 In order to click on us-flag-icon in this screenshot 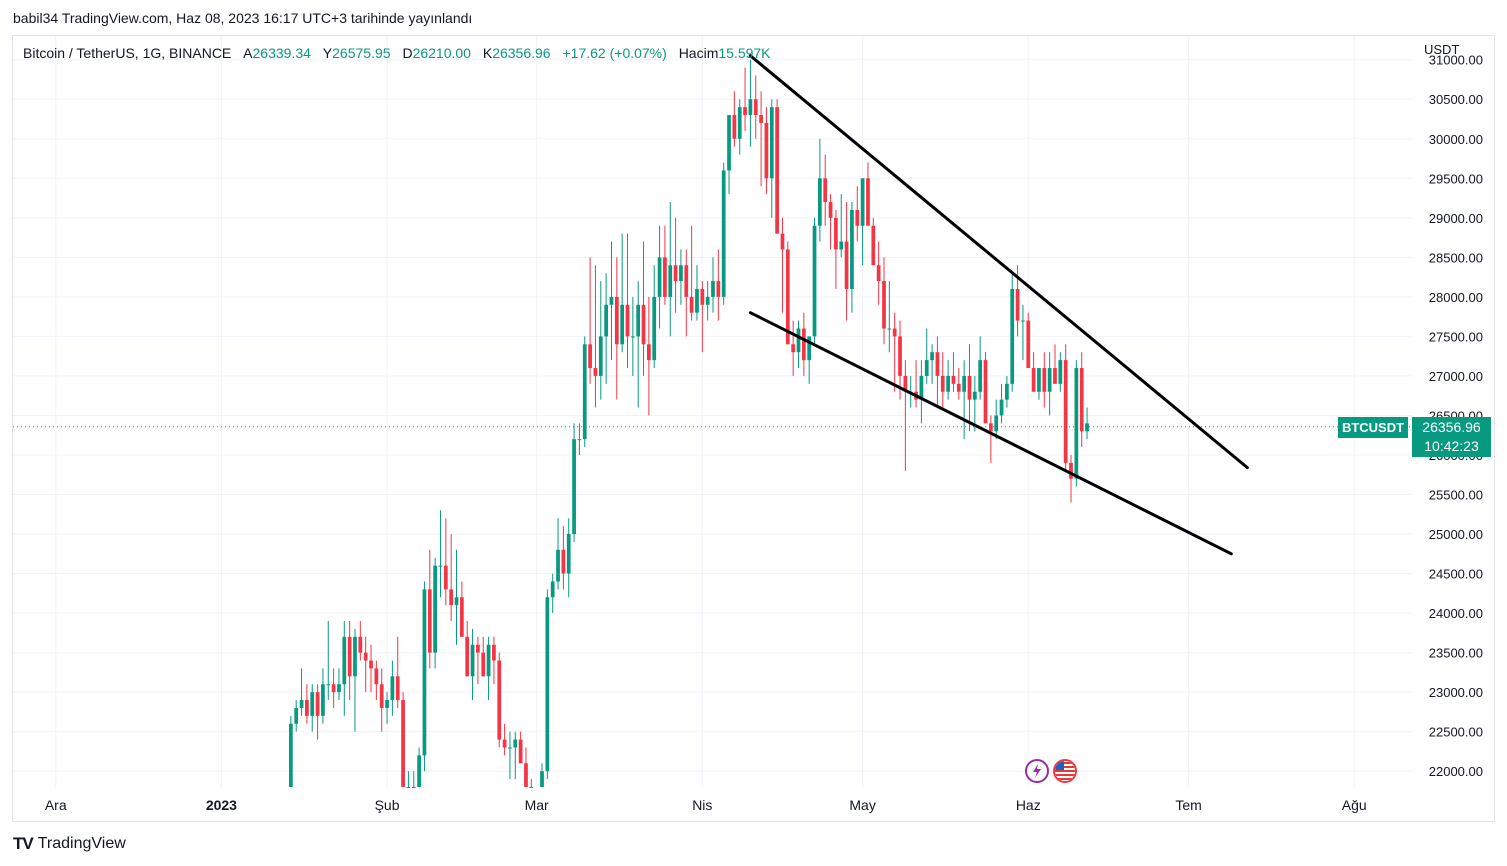, I will do `click(1065, 771)`.